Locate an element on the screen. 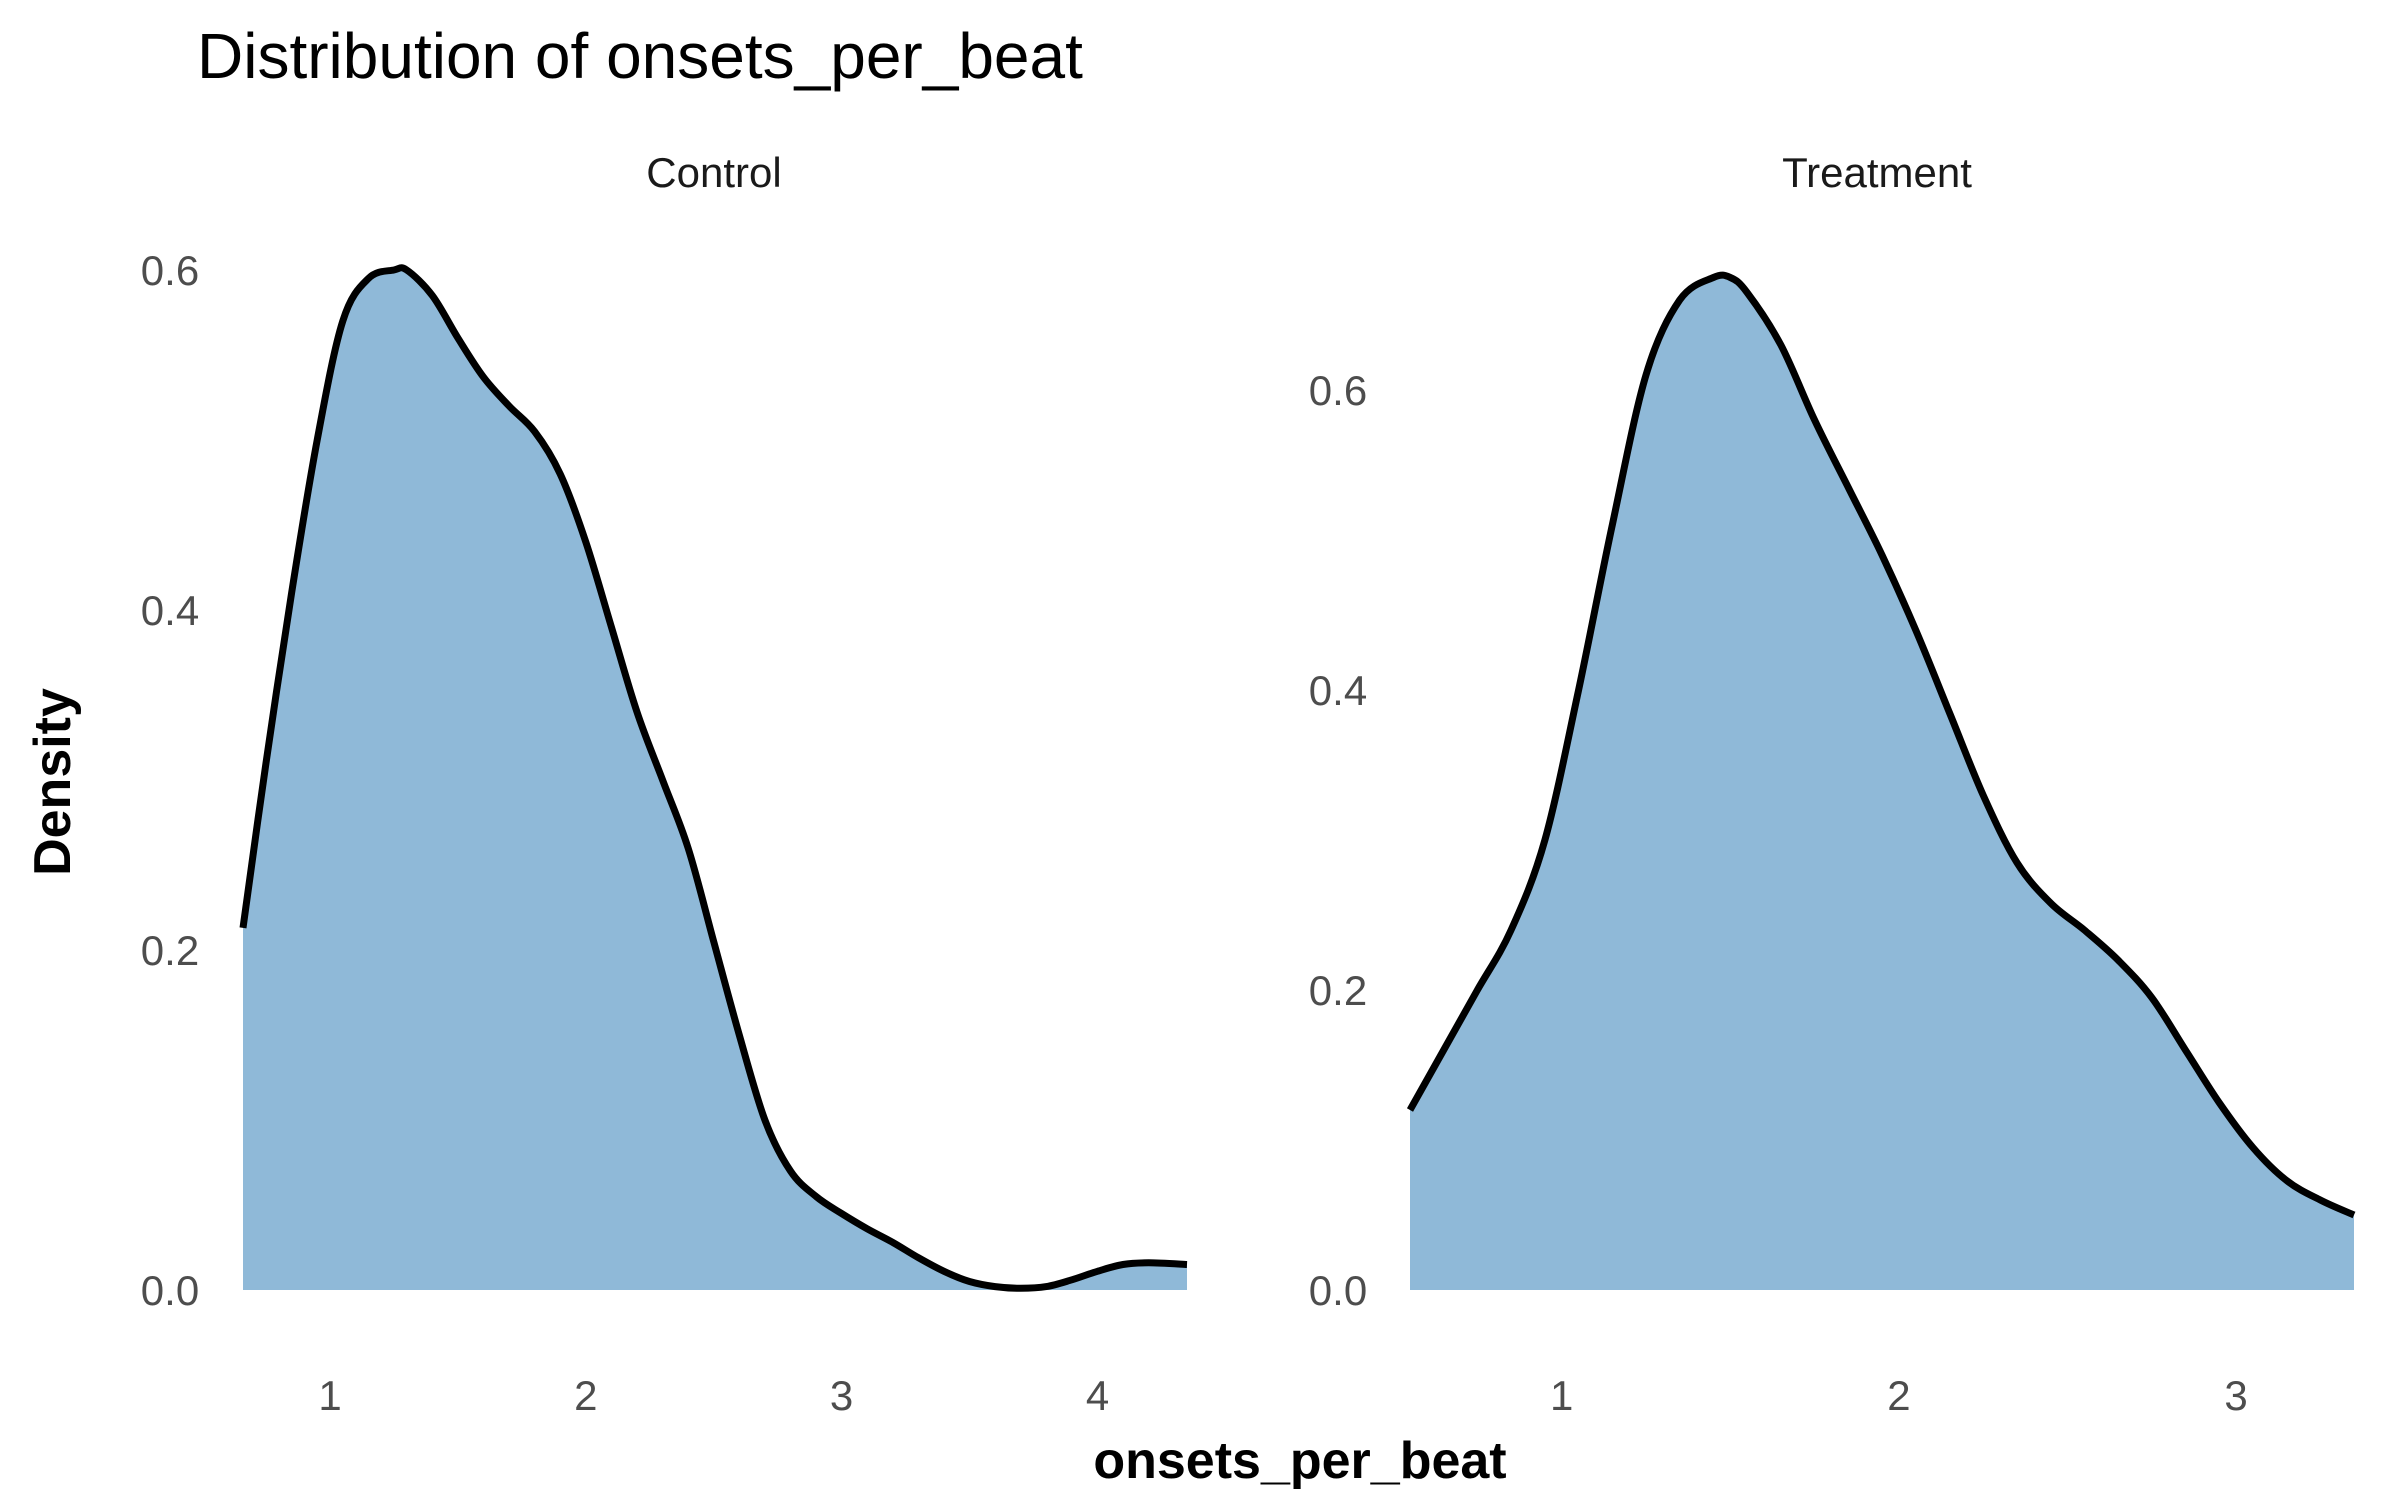  y-axis-title: Density is located at coordinates (53, 782).